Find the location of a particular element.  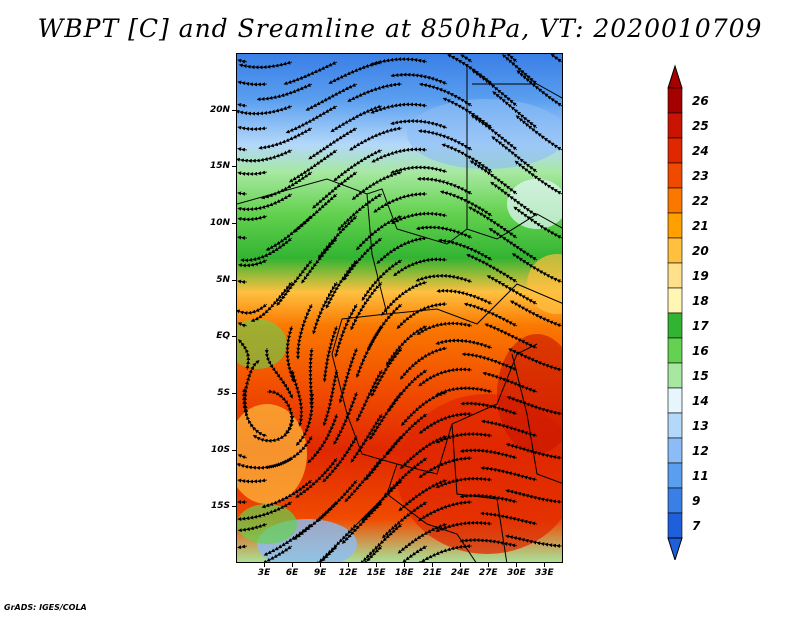

colorbar-label: 17 is located at coordinates (700, 325).